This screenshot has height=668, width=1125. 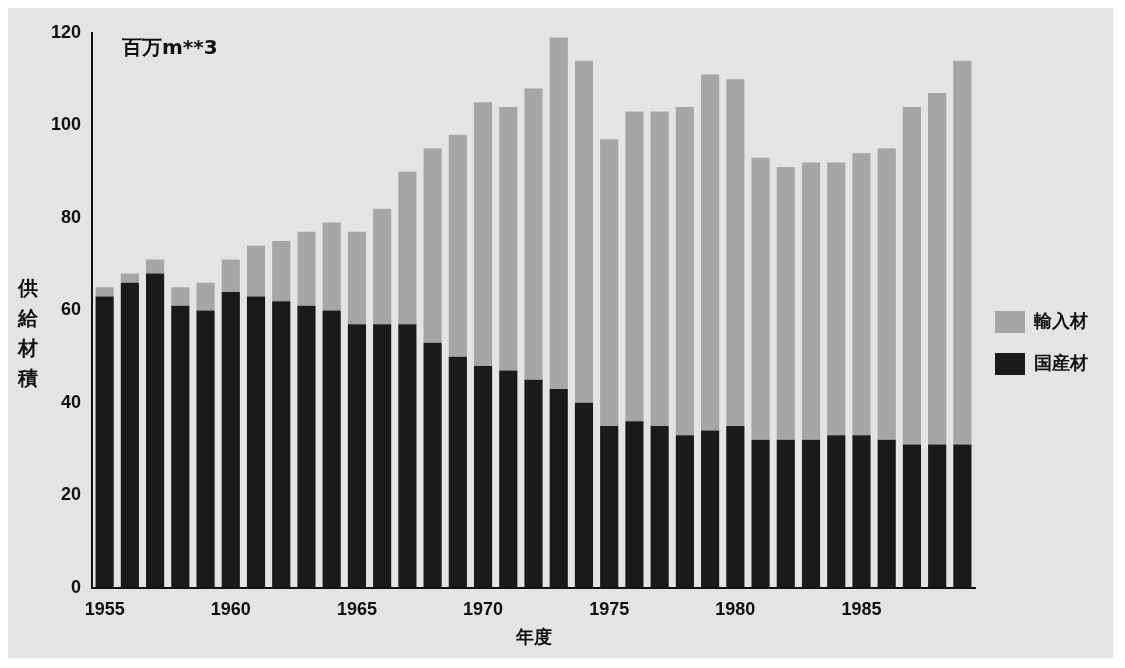 I want to click on x-tick-label: 1985, so click(x=861, y=608).